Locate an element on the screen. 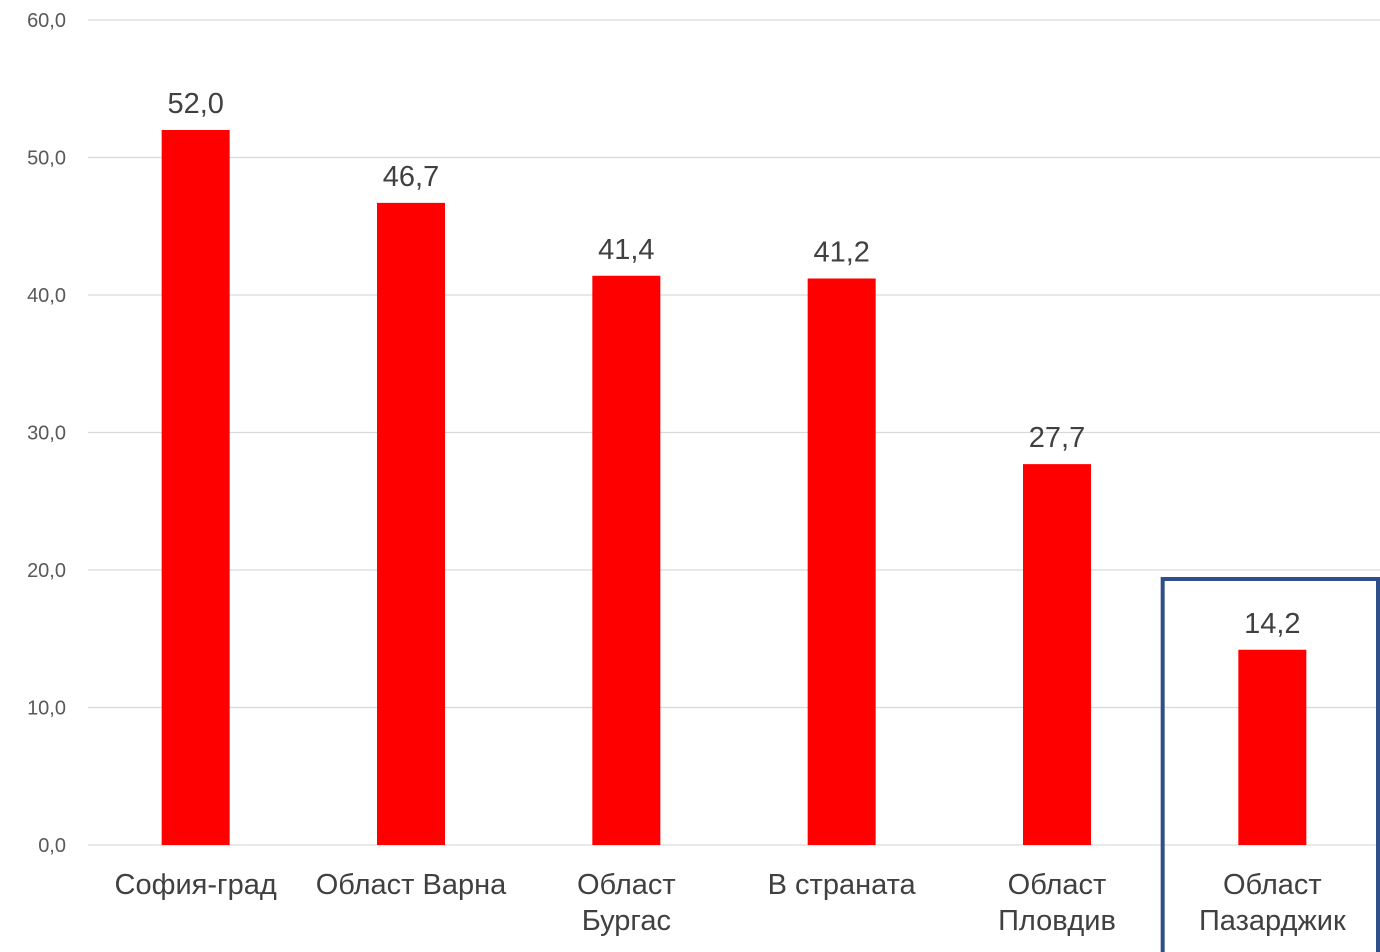 The image size is (1380, 952). category-label: Бургас is located at coordinates (626, 921).